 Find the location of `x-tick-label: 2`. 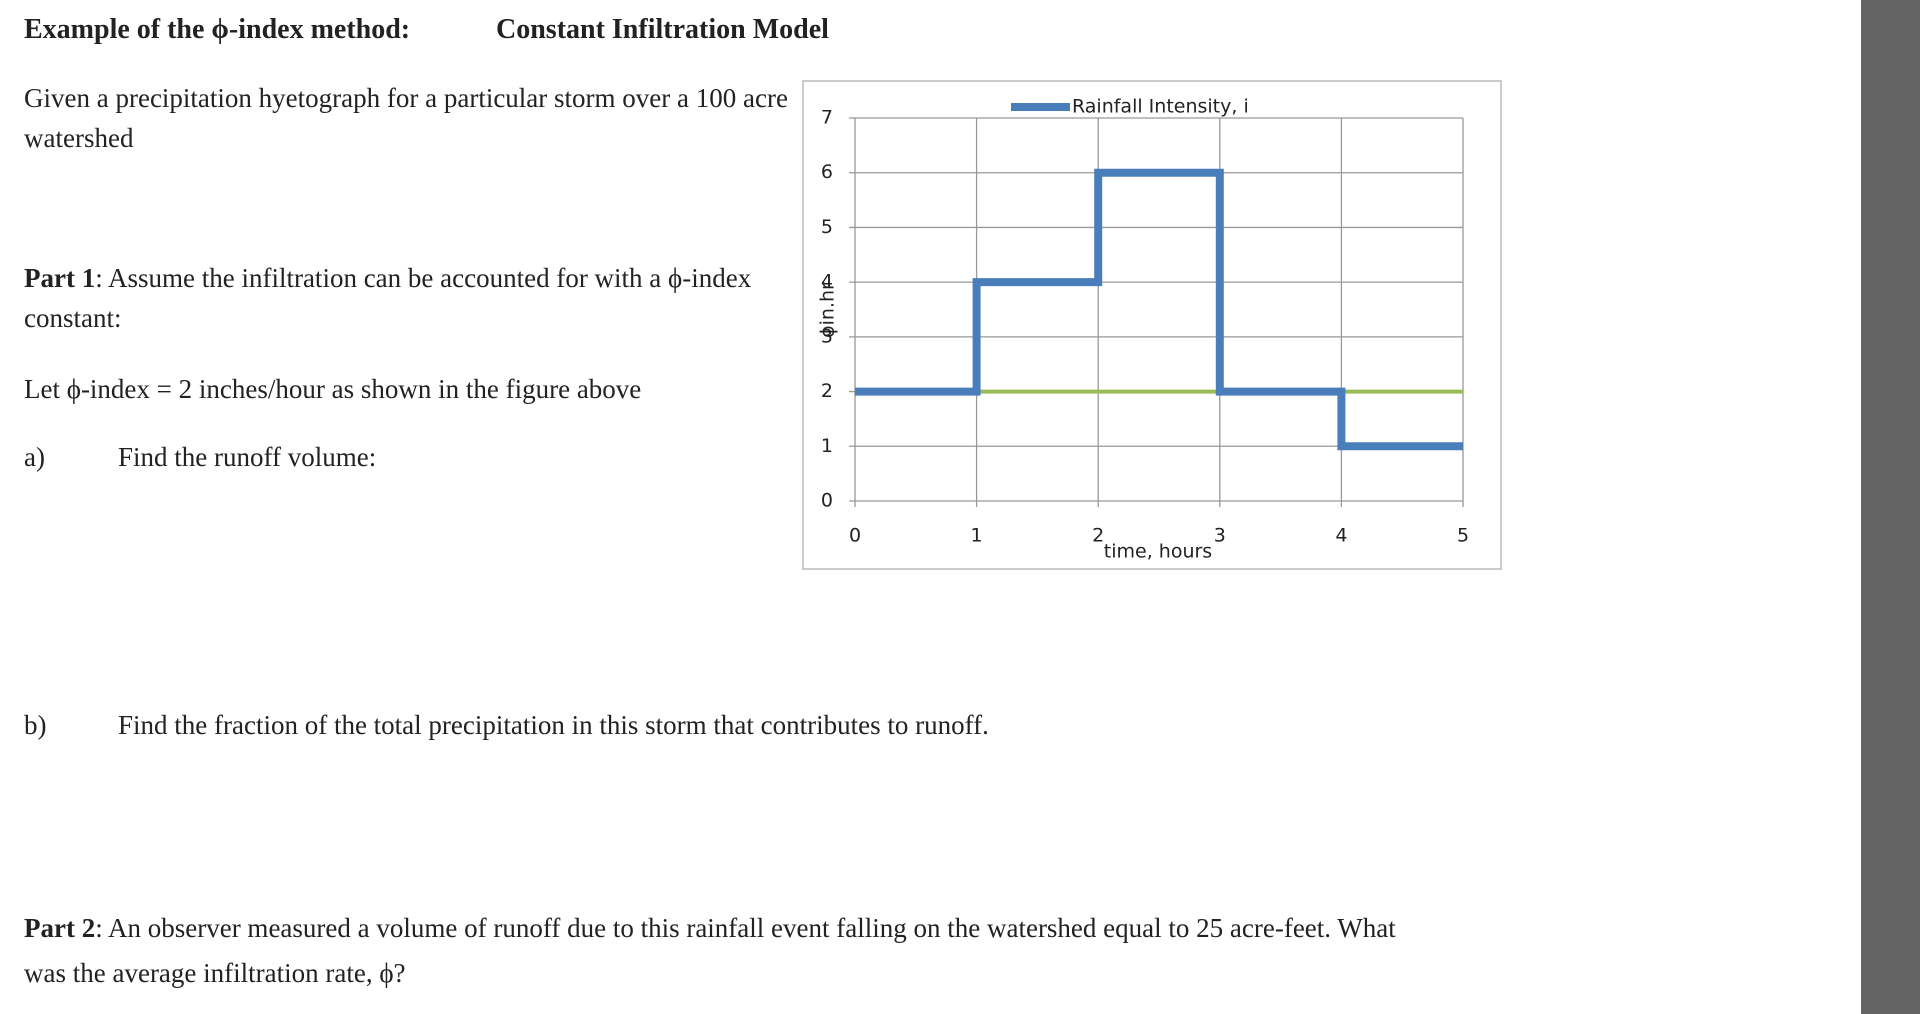

x-tick-label: 2 is located at coordinates (1098, 536).